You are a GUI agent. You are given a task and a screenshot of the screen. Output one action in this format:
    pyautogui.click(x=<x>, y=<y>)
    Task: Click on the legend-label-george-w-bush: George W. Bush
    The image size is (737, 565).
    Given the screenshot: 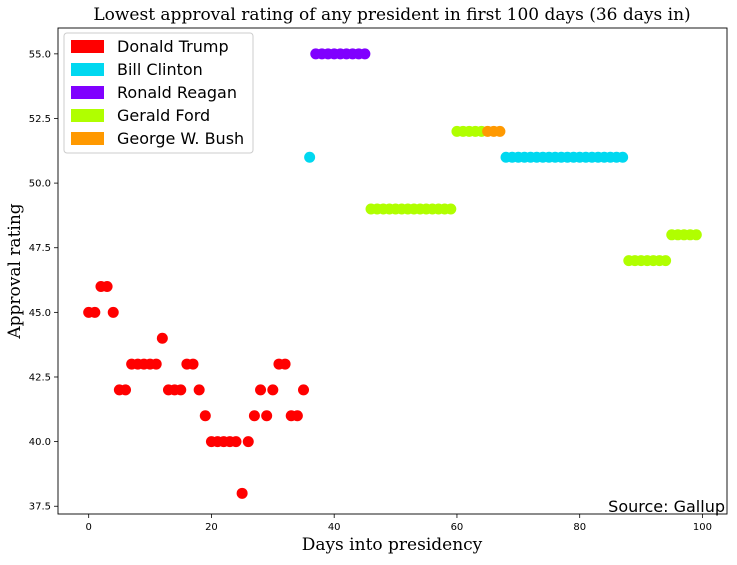 What is the action you would take?
    pyautogui.click(x=180, y=138)
    